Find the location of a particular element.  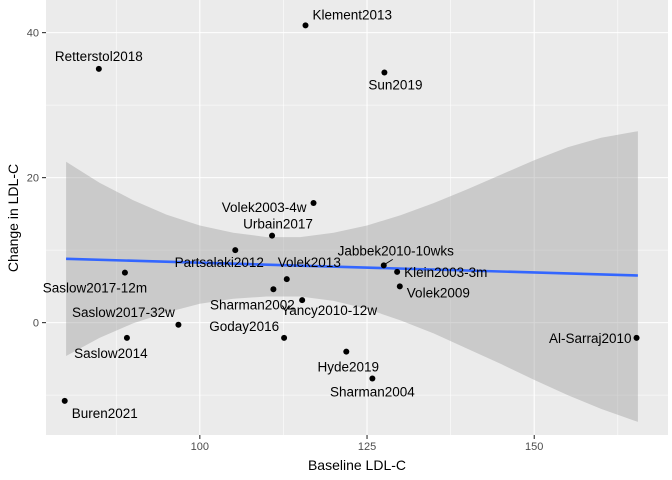

y-axis: 0 20 40 is located at coordinates (36, 179).